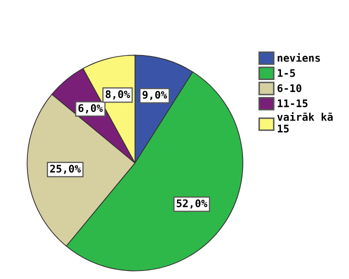  I want to click on legend-label: 11-15, so click(293, 104).